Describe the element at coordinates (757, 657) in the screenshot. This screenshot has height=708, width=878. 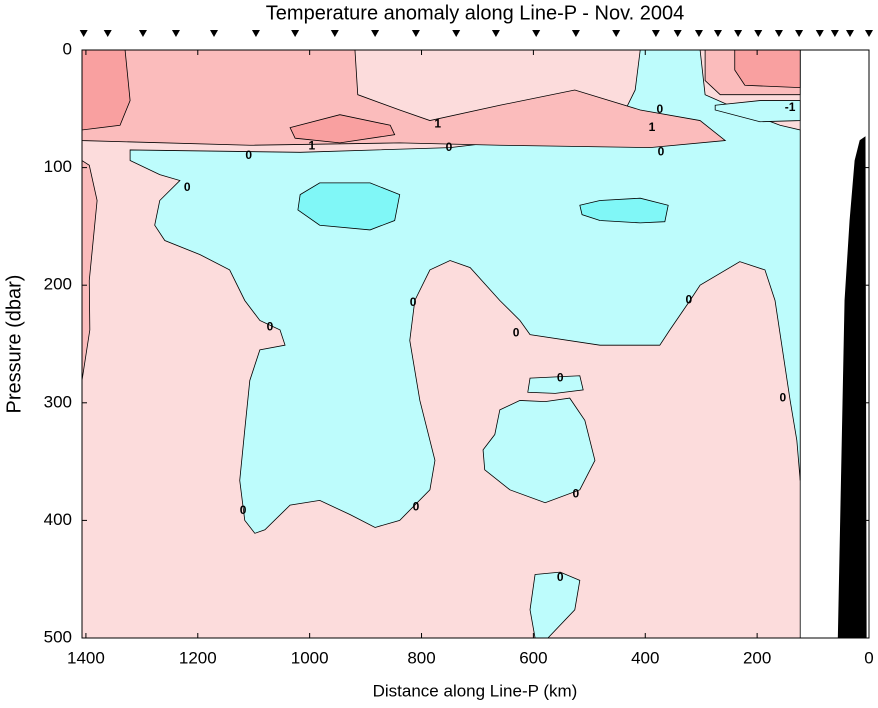
I see `x-tick-label: 200` at that location.